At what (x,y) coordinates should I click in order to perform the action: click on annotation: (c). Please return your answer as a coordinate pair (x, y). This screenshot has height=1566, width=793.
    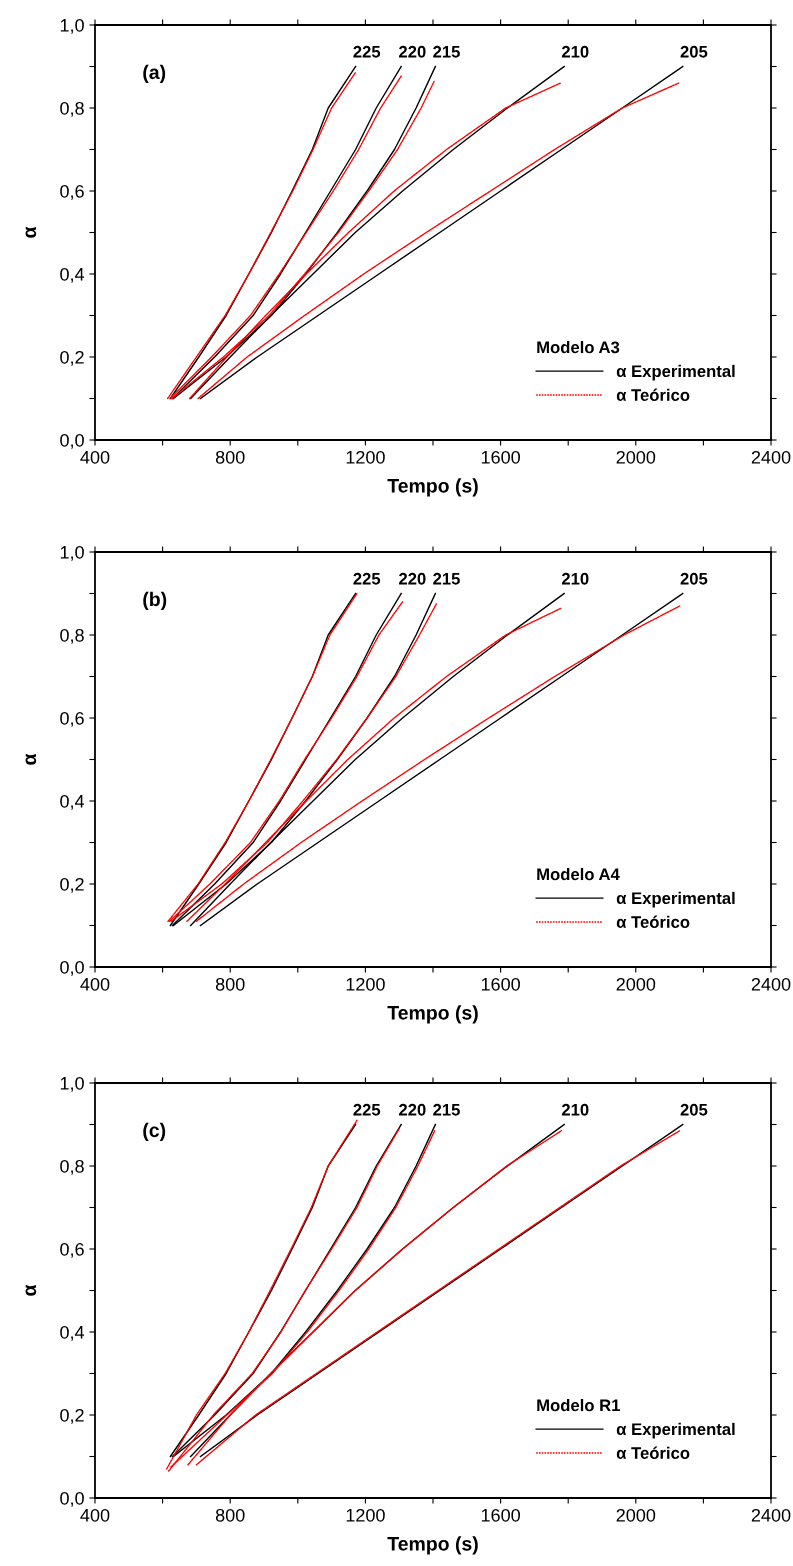
    Looking at the image, I should click on (154, 1131).